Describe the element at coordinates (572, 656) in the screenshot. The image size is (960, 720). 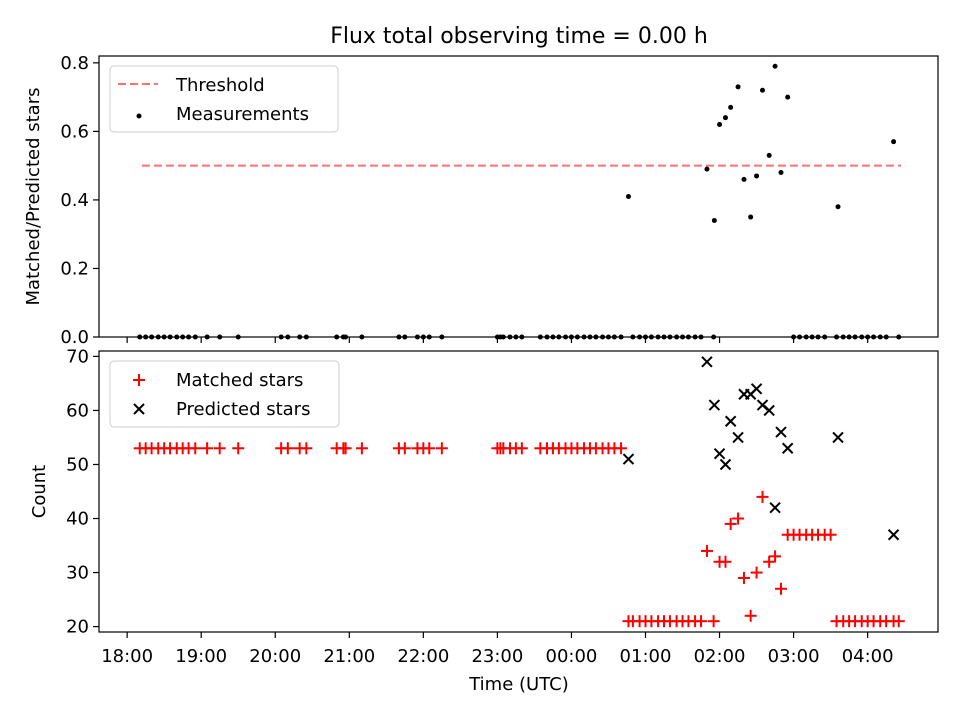
I see `count-x-tick-label: 00:00` at that location.